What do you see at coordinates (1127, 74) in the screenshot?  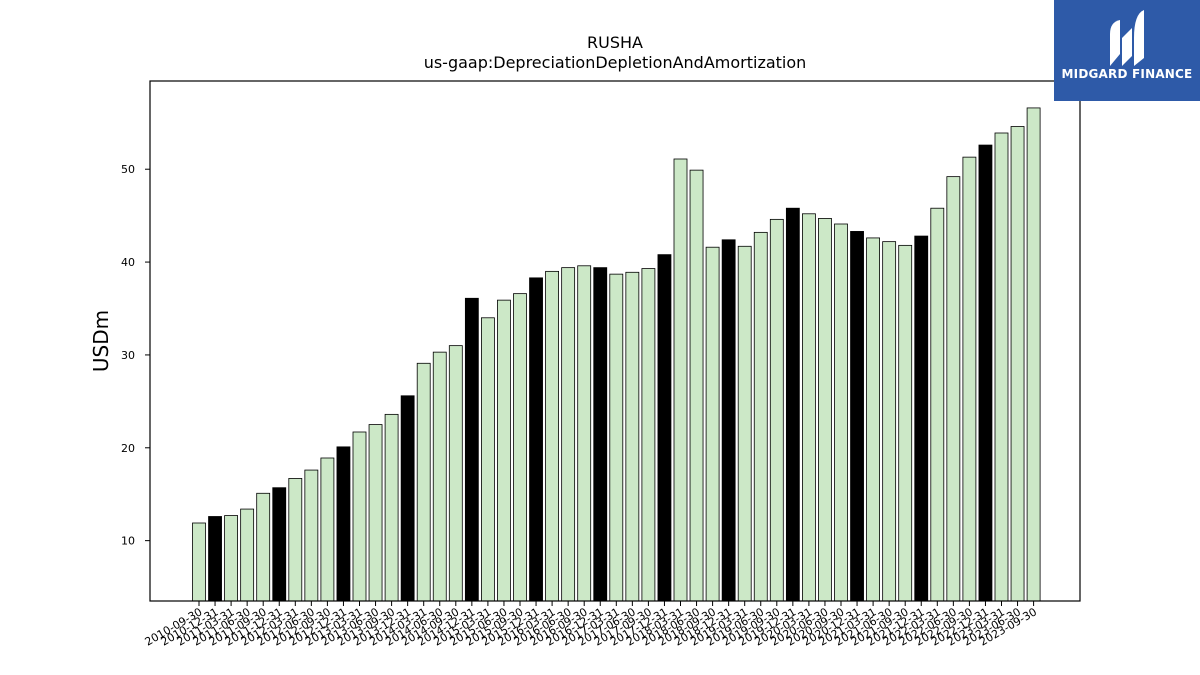 I see `logo-text: MIDGARD FINANCE` at bounding box center [1127, 74].